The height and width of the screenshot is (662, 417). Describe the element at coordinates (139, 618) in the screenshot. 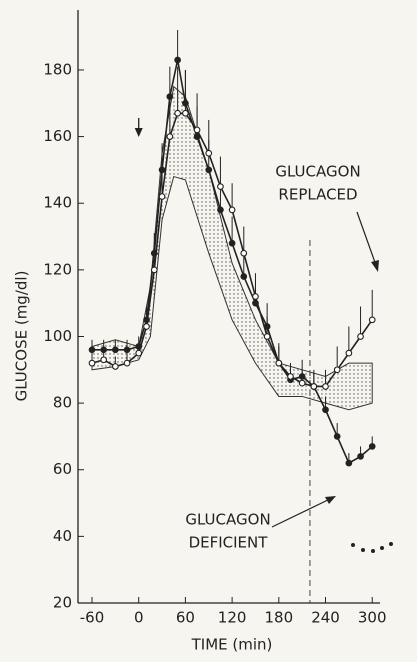

I see `x-tick-label: 0` at that location.